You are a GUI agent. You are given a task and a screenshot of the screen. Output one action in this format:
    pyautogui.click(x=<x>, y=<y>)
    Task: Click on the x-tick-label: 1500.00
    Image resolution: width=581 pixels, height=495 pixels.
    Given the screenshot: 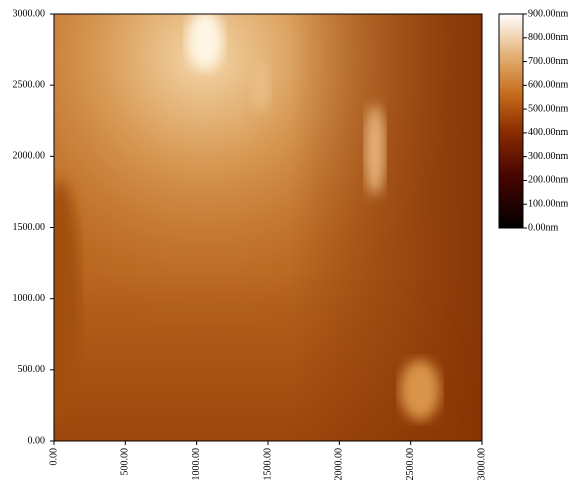 What is the action you would take?
    pyautogui.click(x=267, y=464)
    